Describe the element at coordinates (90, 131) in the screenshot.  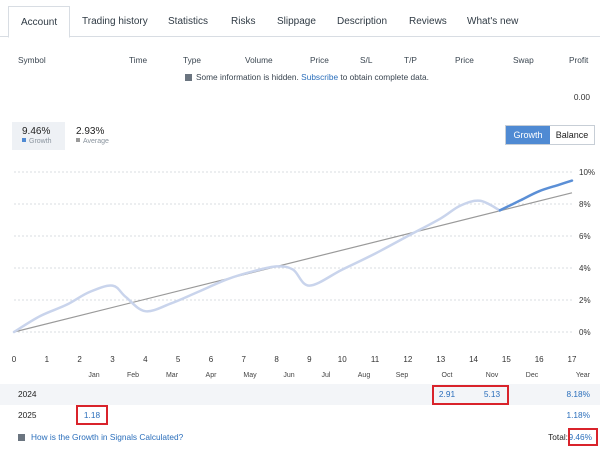
I see `average-value: 2.93%` at that location.